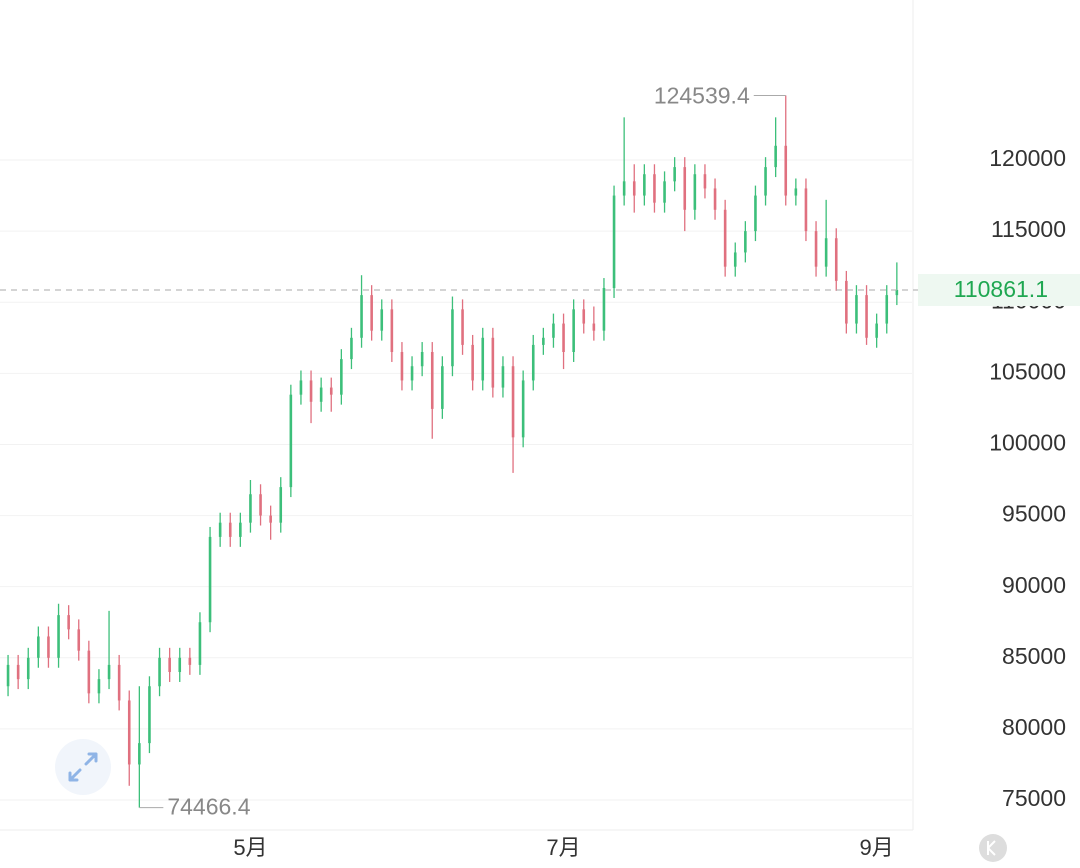 This screenshot has width=1080, height=868. I want to click on y-tick-label: 85000, so click(1034, 656).